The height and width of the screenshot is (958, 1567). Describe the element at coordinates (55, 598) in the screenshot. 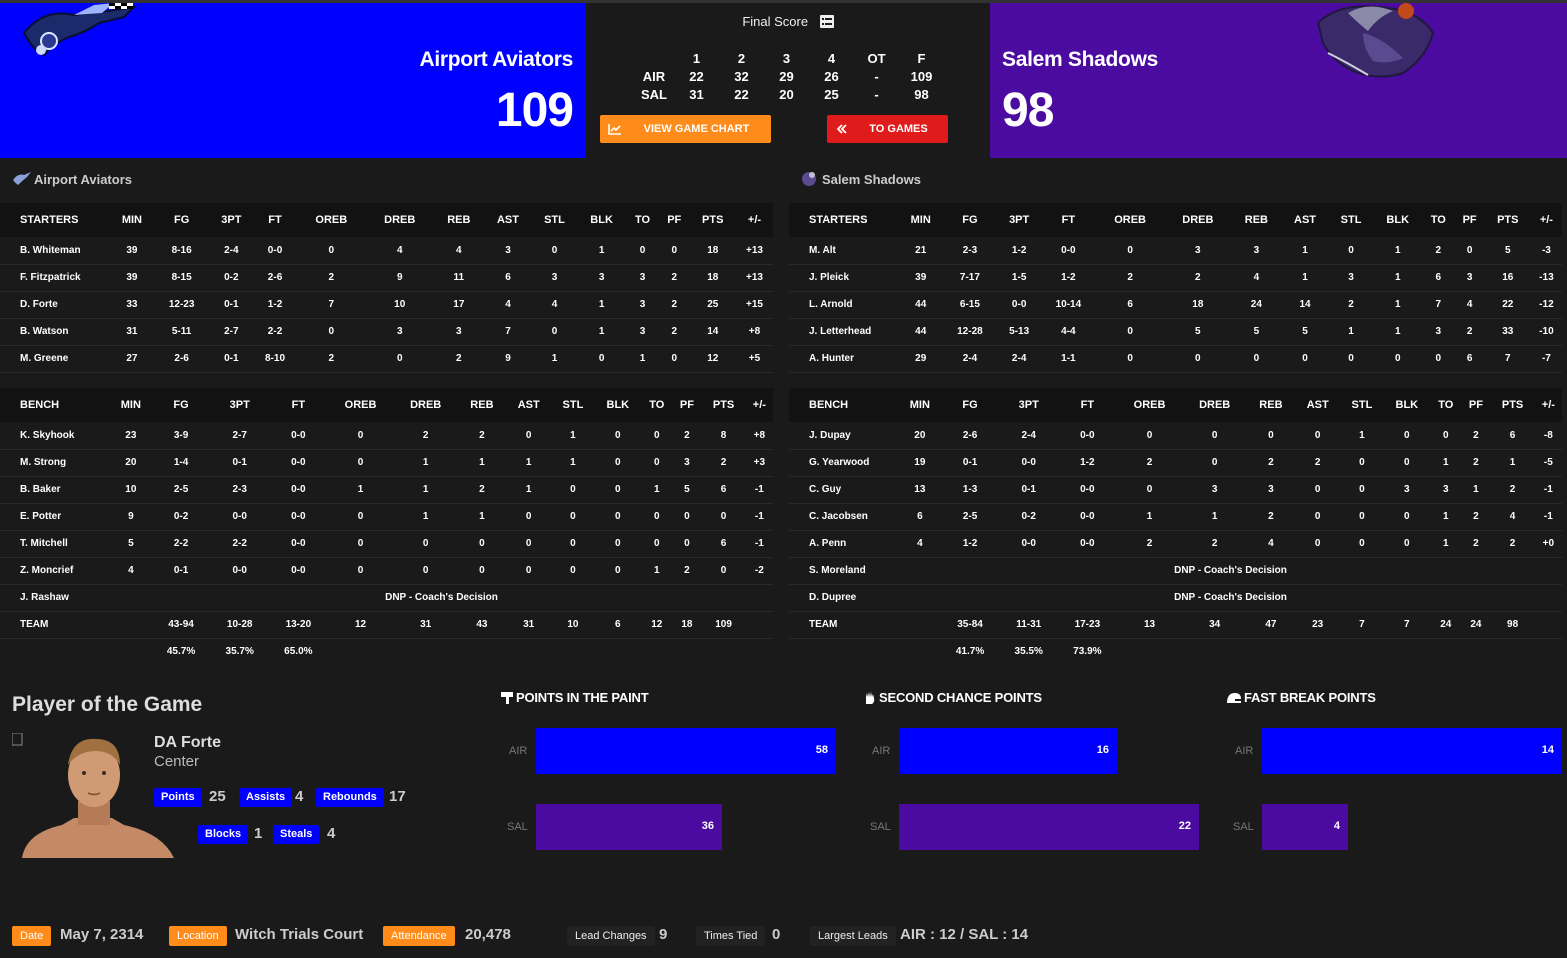

I see `player-name-cell: J. Rashaw` at that location.